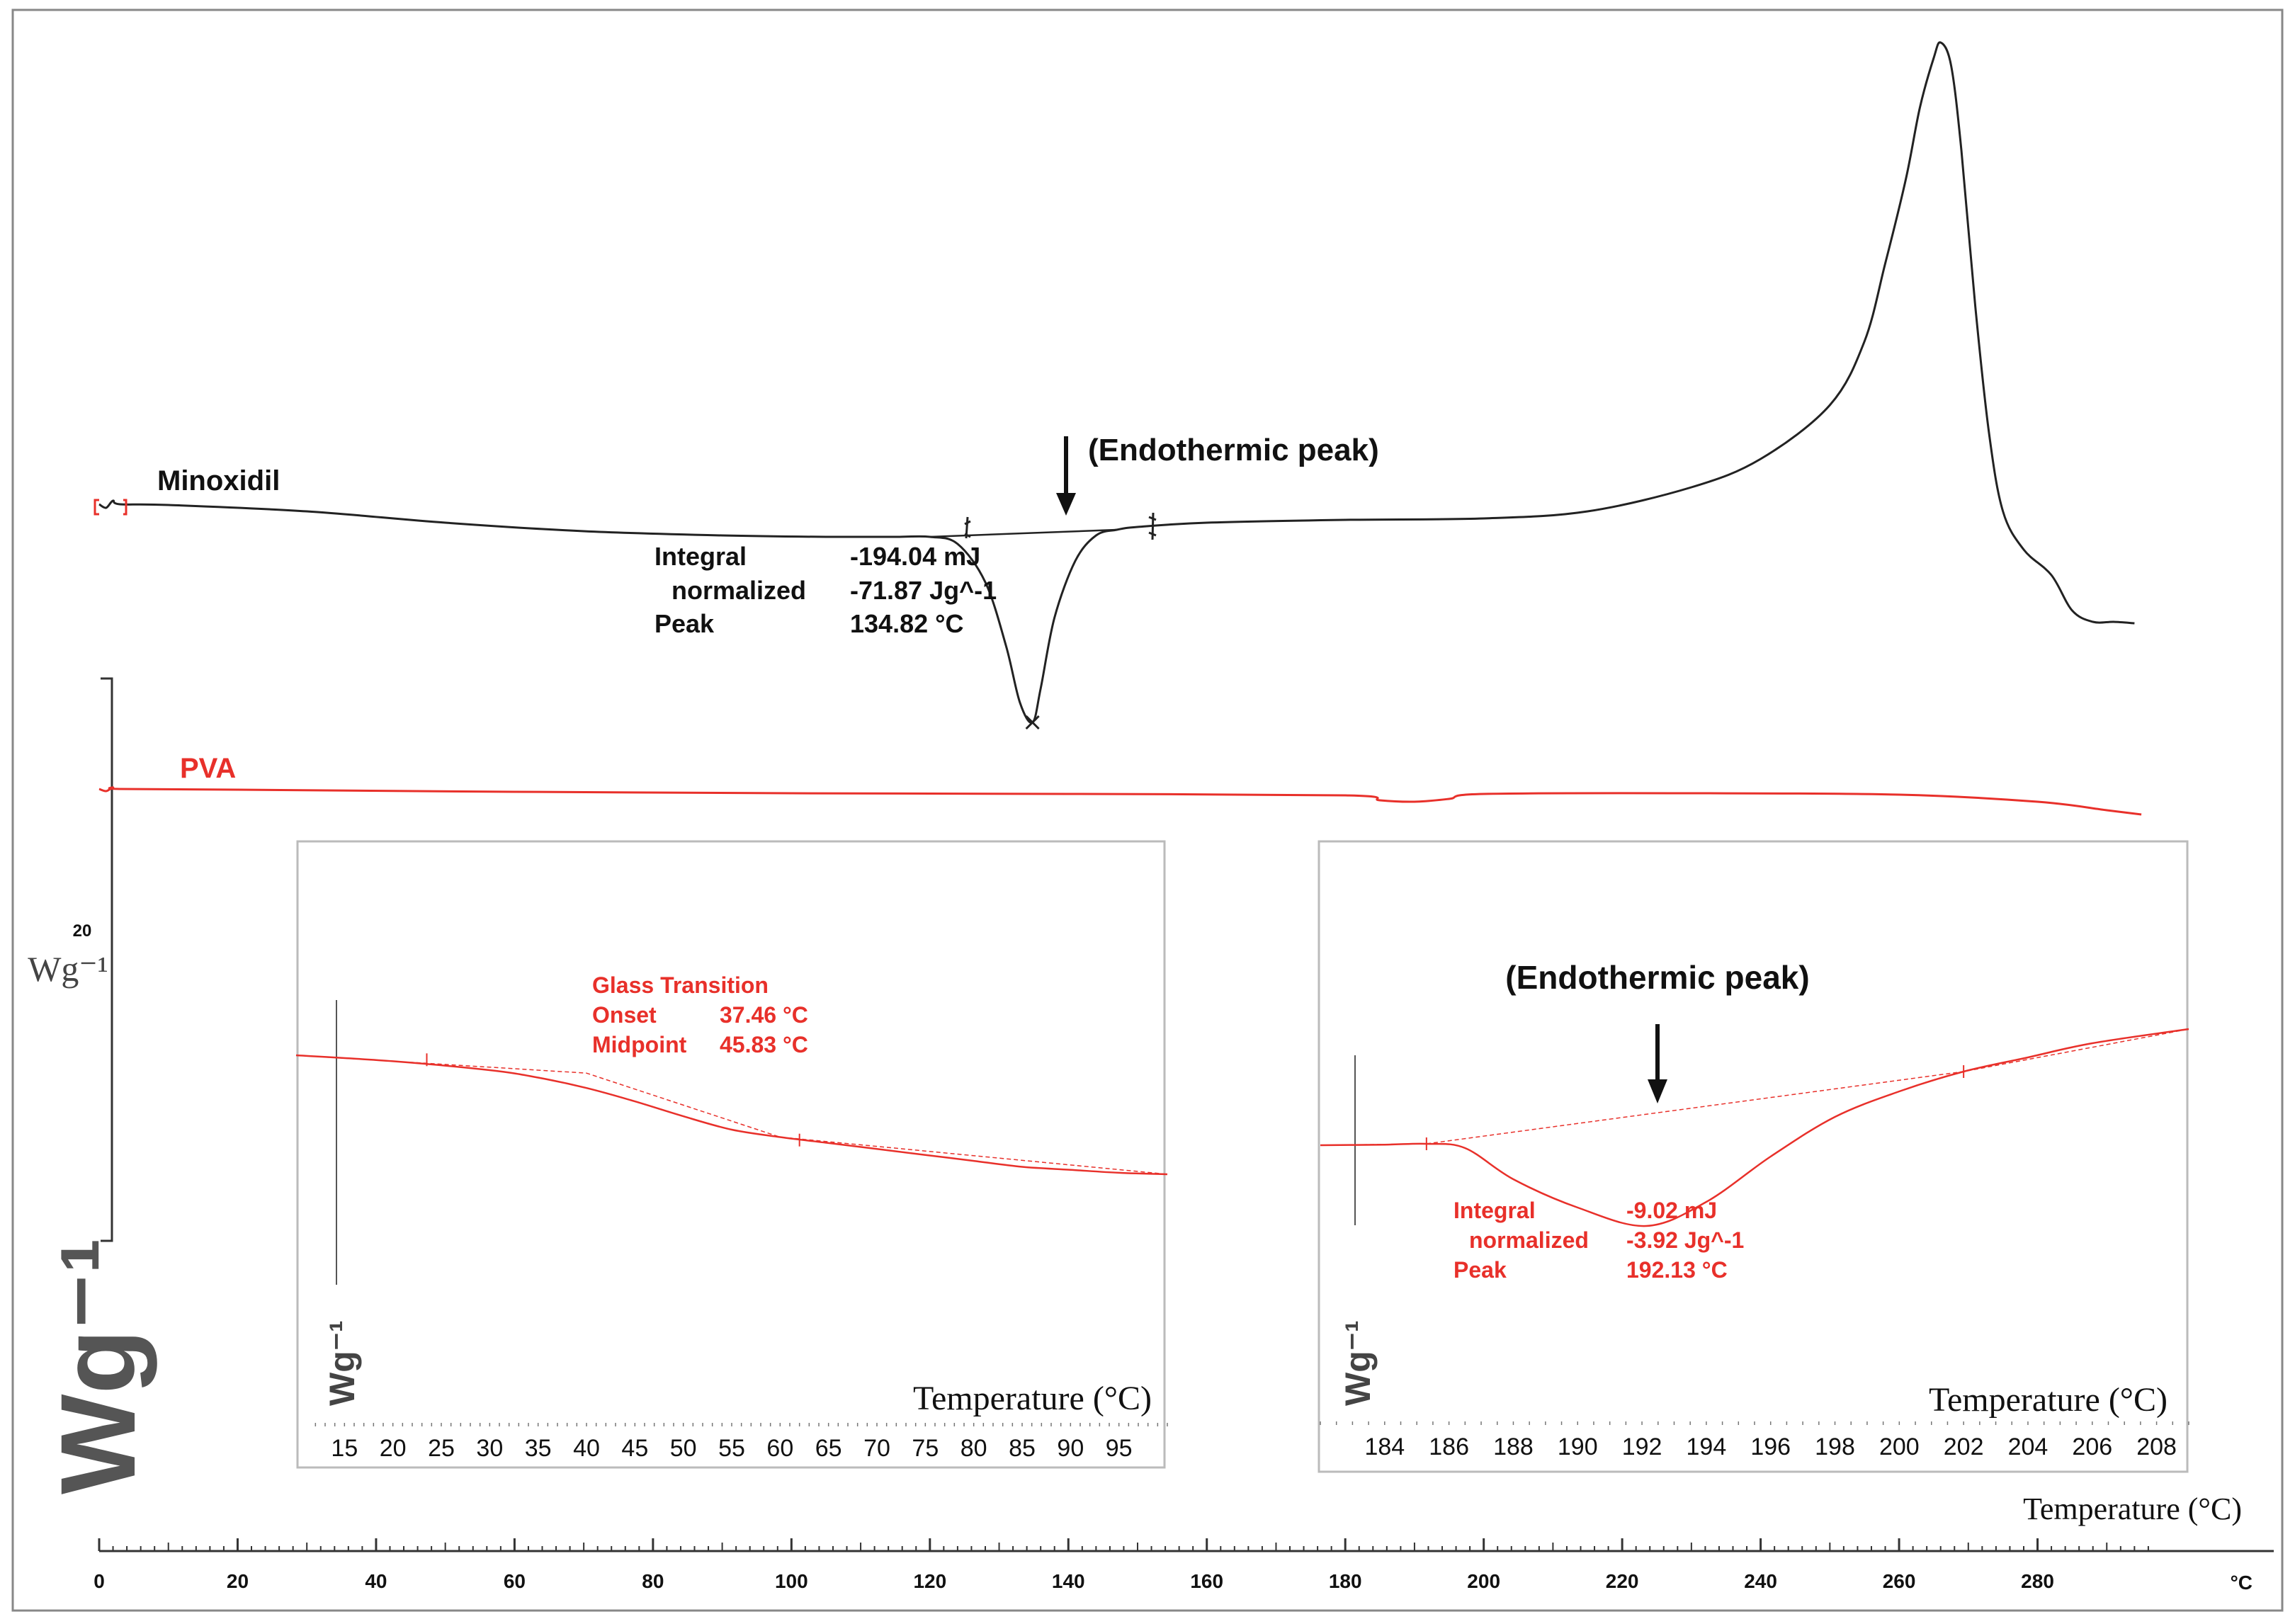 The image size is (2295, 1624). Describe the element at coordinates (1677, 1270) in the screenshot. I see `inset2-peak-value: 192.13 °C` at that location.